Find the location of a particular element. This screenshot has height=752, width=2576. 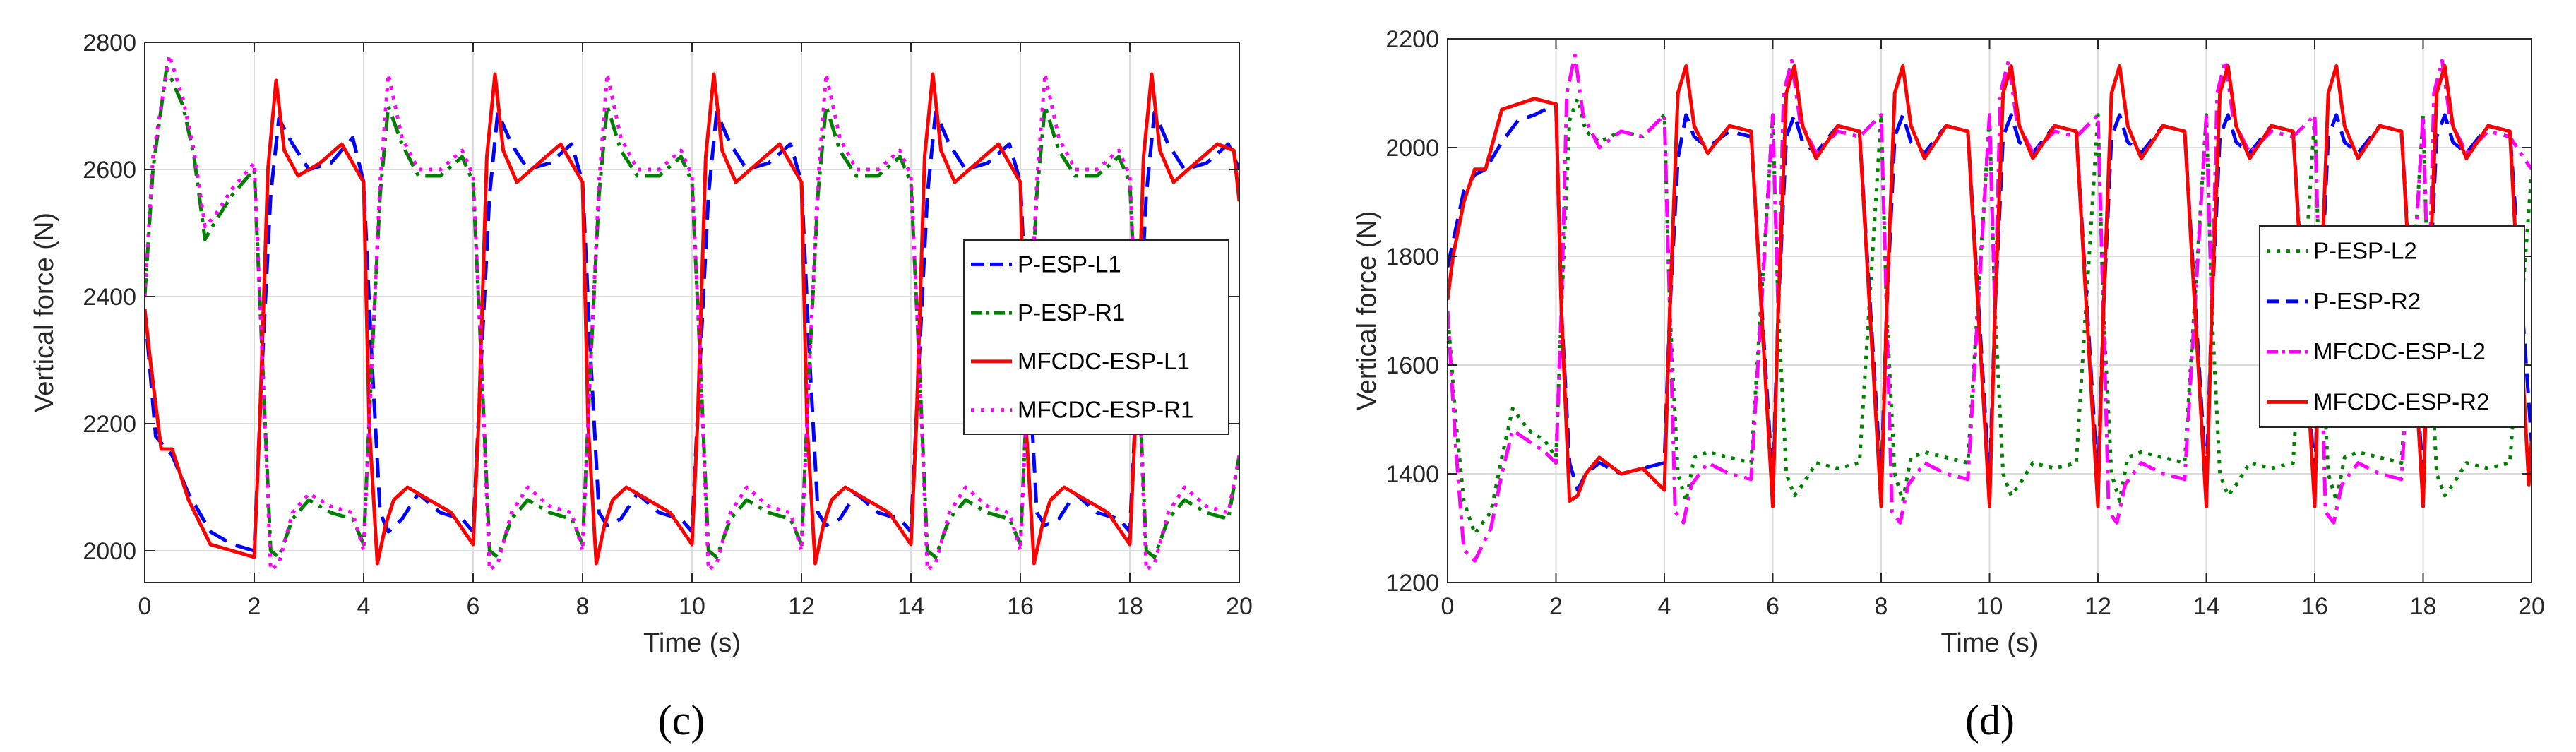

legend-label: P-ESP-R1 is located at coordinates (1071, 313).